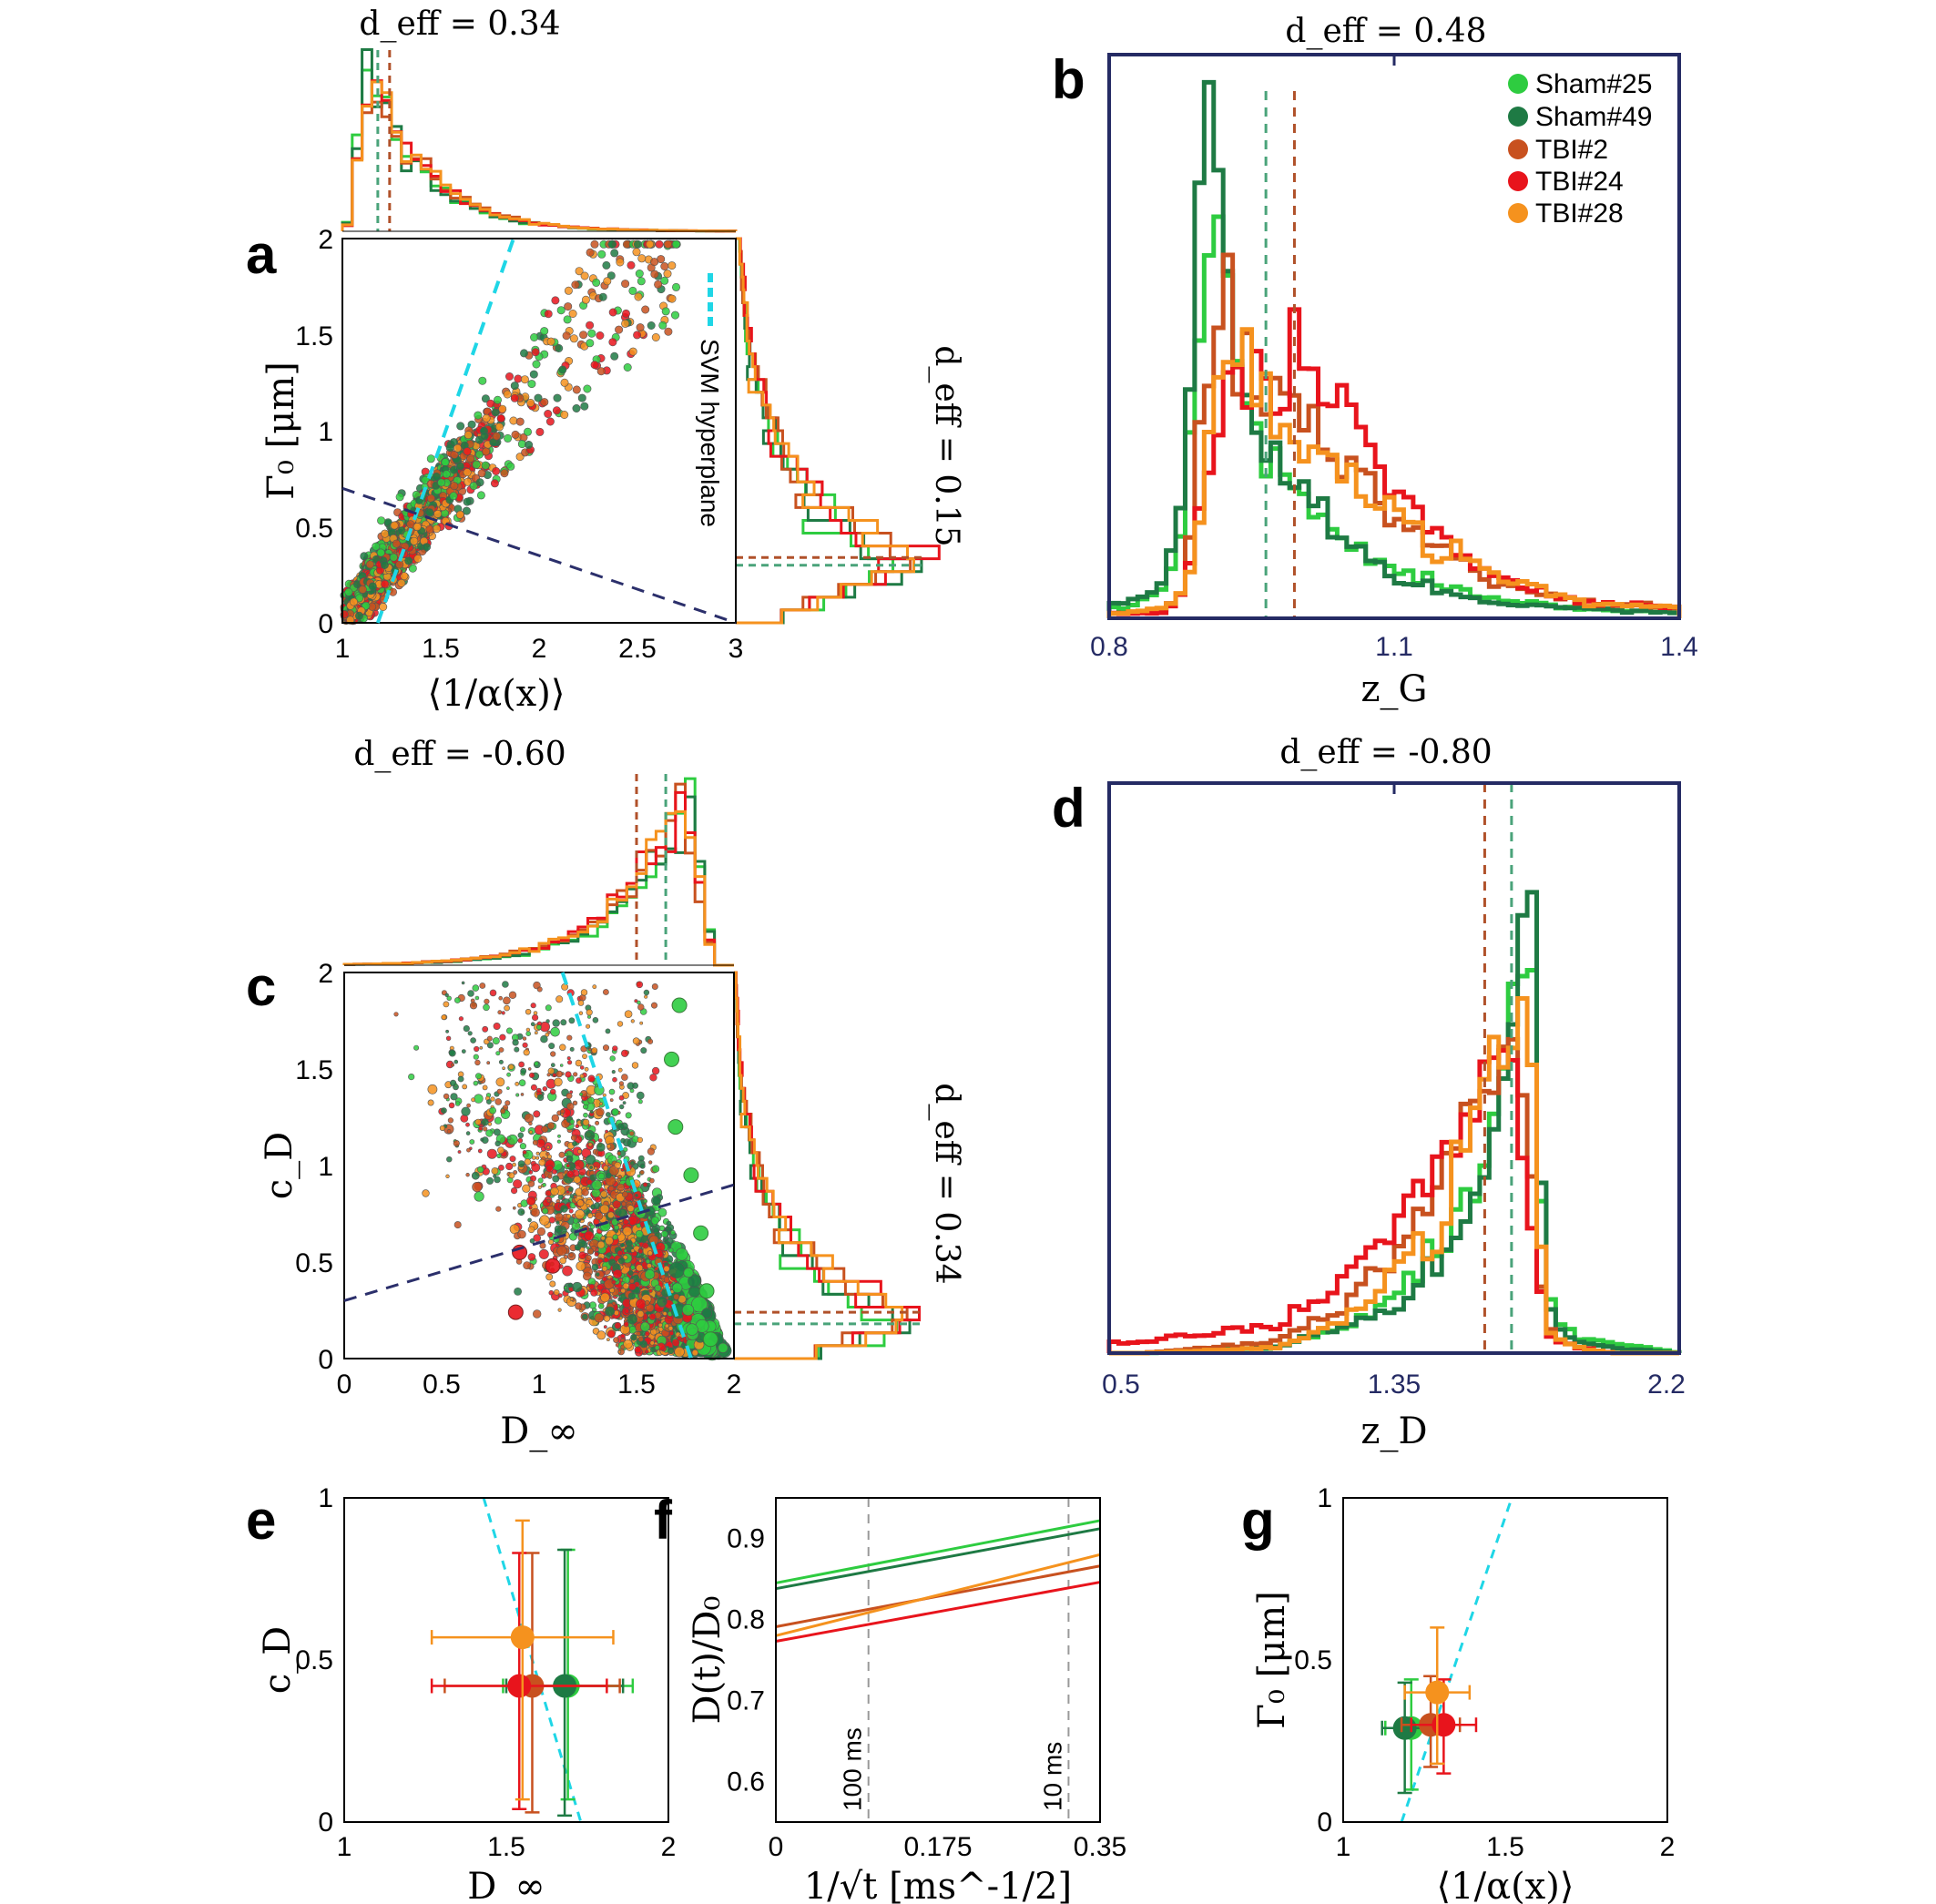  Describe the element at coordinates (819, 1165) in the screenshot. I see `marginal-series` at that location.